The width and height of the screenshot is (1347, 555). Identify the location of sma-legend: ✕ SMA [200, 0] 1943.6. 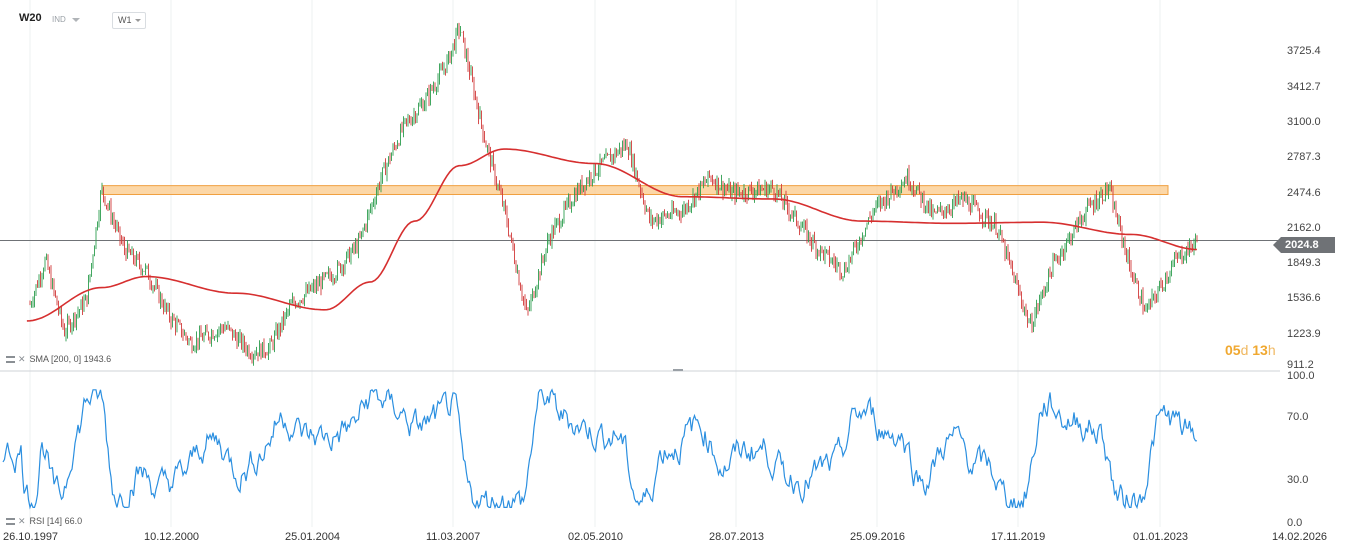
(58, 359).